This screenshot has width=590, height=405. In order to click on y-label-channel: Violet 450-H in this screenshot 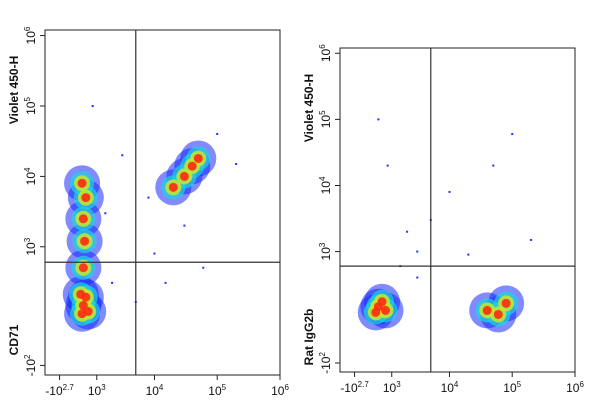, I will do `click(309, 108)`.